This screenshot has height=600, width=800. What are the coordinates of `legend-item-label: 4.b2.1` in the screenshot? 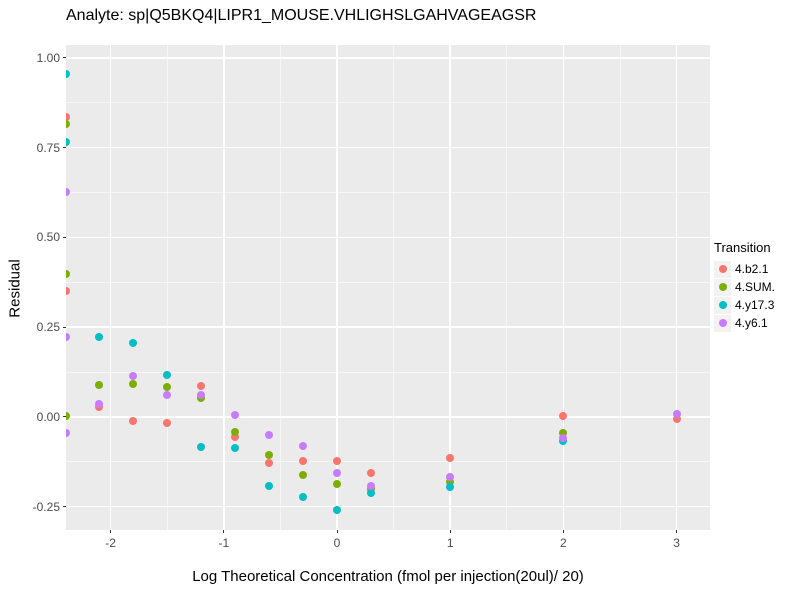 It's located at (752, 269).